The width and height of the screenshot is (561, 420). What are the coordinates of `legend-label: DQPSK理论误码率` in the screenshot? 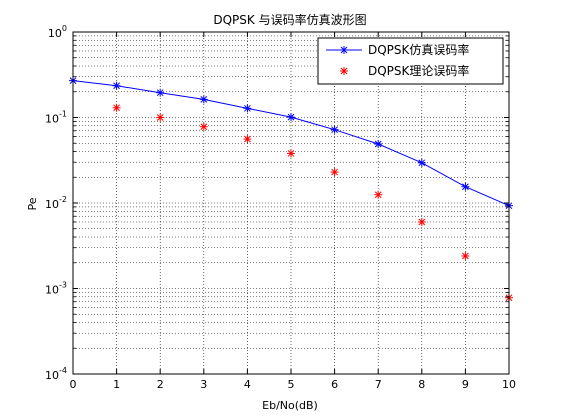 It's located at (418, 70).